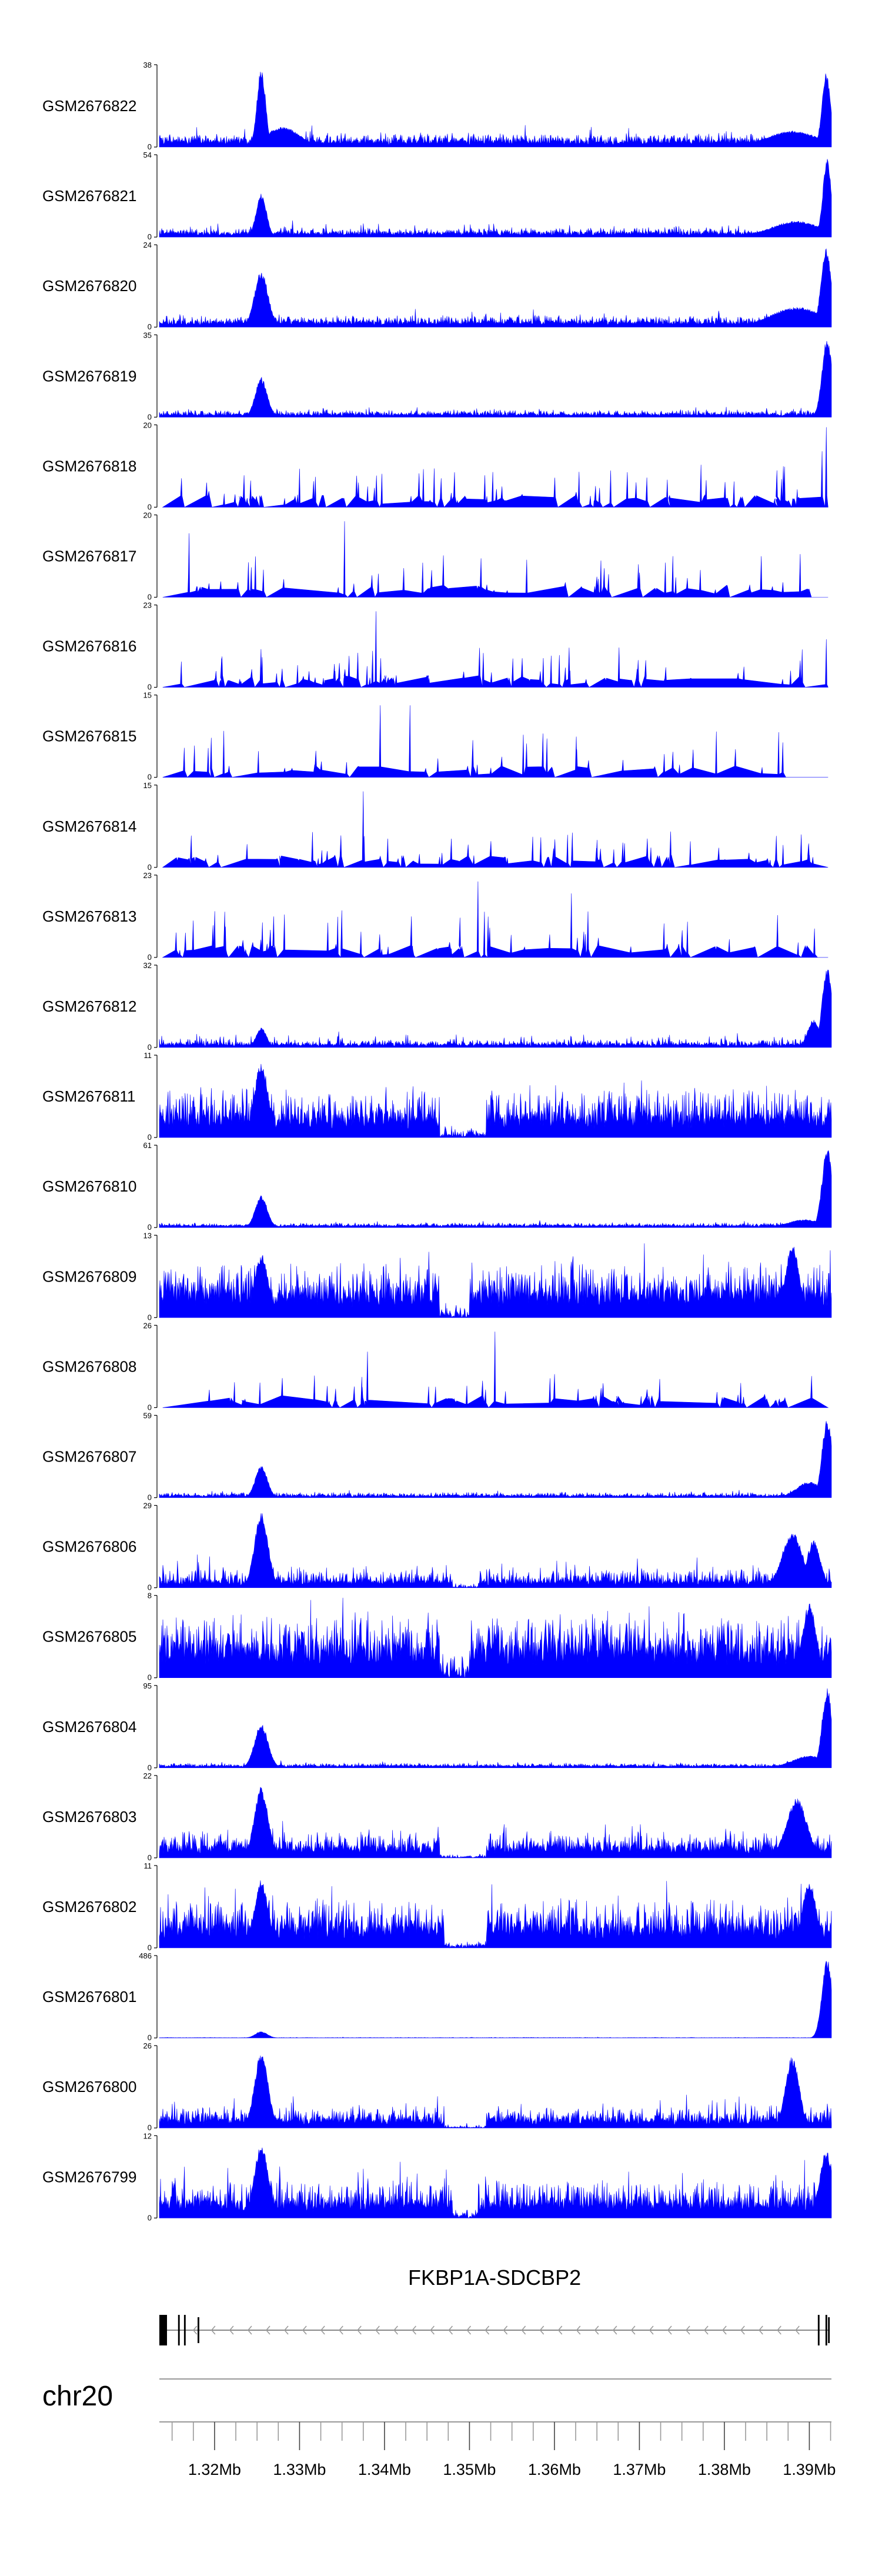 The image size is (882, 2576). What do you see at coordinates (469, 2469) in the screenshot?
I see `x-tick-label: 1.35Mb` at bounding box center [469, 2469].